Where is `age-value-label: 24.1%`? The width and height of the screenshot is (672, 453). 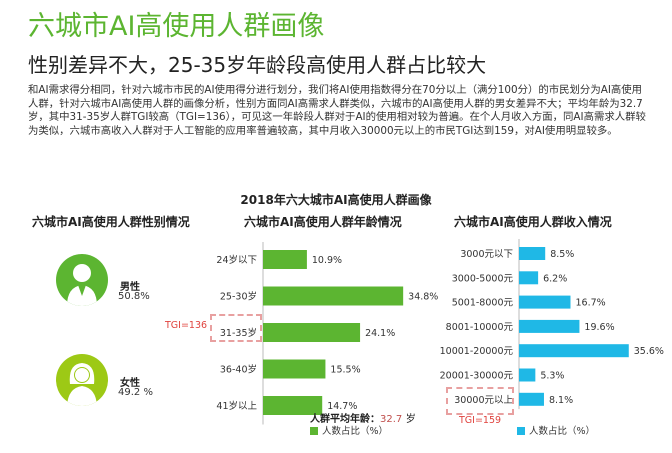
age-value-label: 24.1% is located at coordinates (380, 333).